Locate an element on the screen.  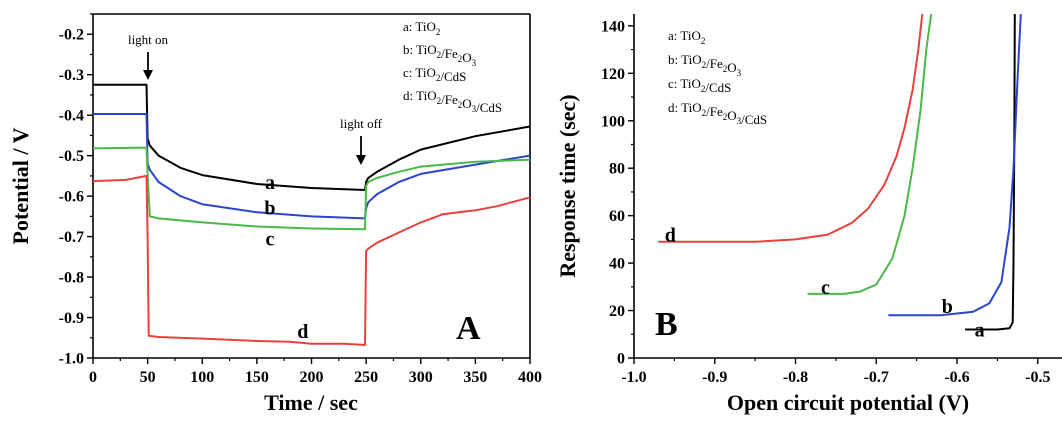
chart-b-legend-entry: b: TiO2/Fe2O3 is located at coordinates (705, 65).